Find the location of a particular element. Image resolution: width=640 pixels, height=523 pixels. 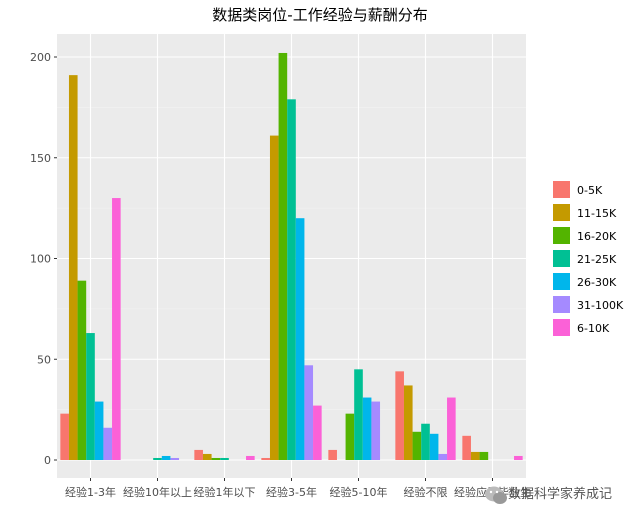

y-tick-label: 0 is located at coordinates (47, 460).